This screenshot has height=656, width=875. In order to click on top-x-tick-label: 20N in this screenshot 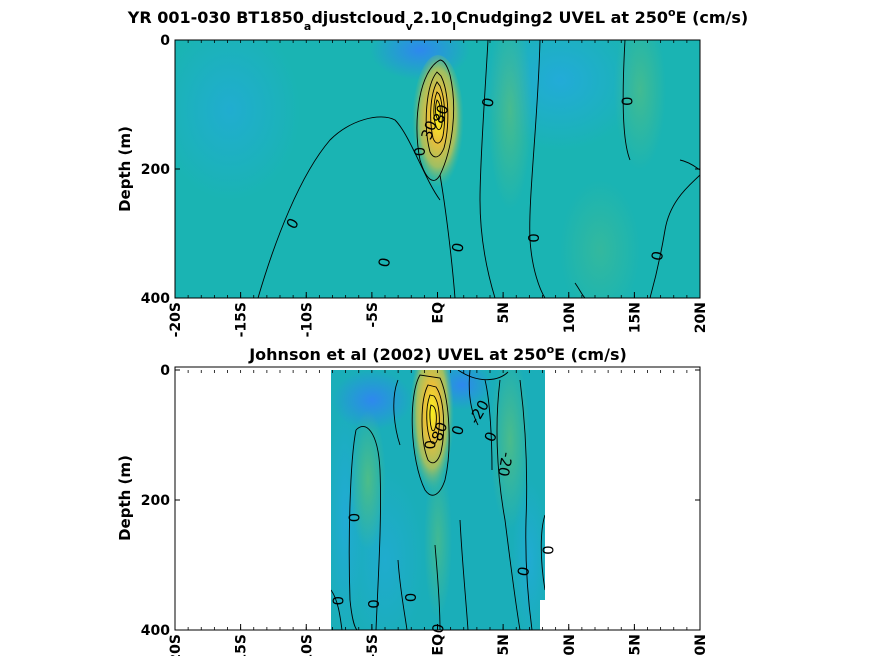, I will do `click(701, 317)`.